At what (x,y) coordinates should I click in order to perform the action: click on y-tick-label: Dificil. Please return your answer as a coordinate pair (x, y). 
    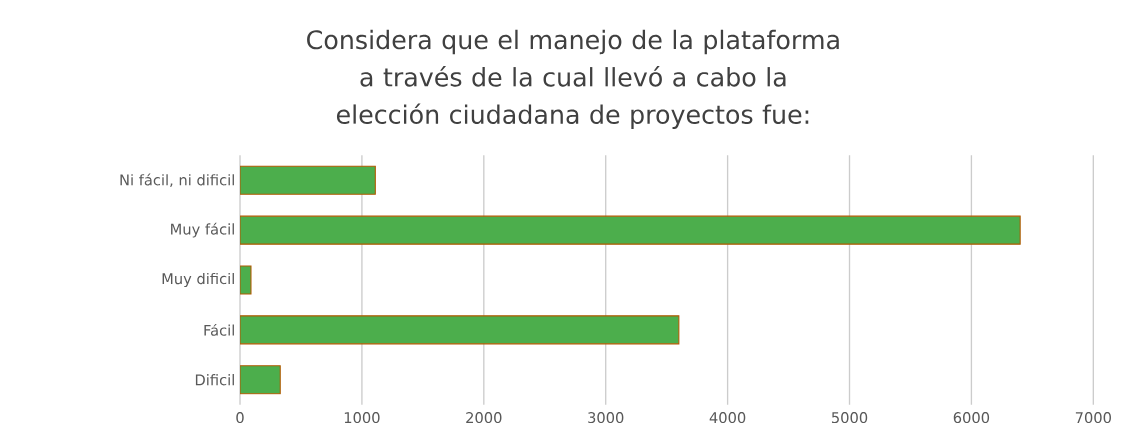
    Looking at the image, I should click on (214, 380).